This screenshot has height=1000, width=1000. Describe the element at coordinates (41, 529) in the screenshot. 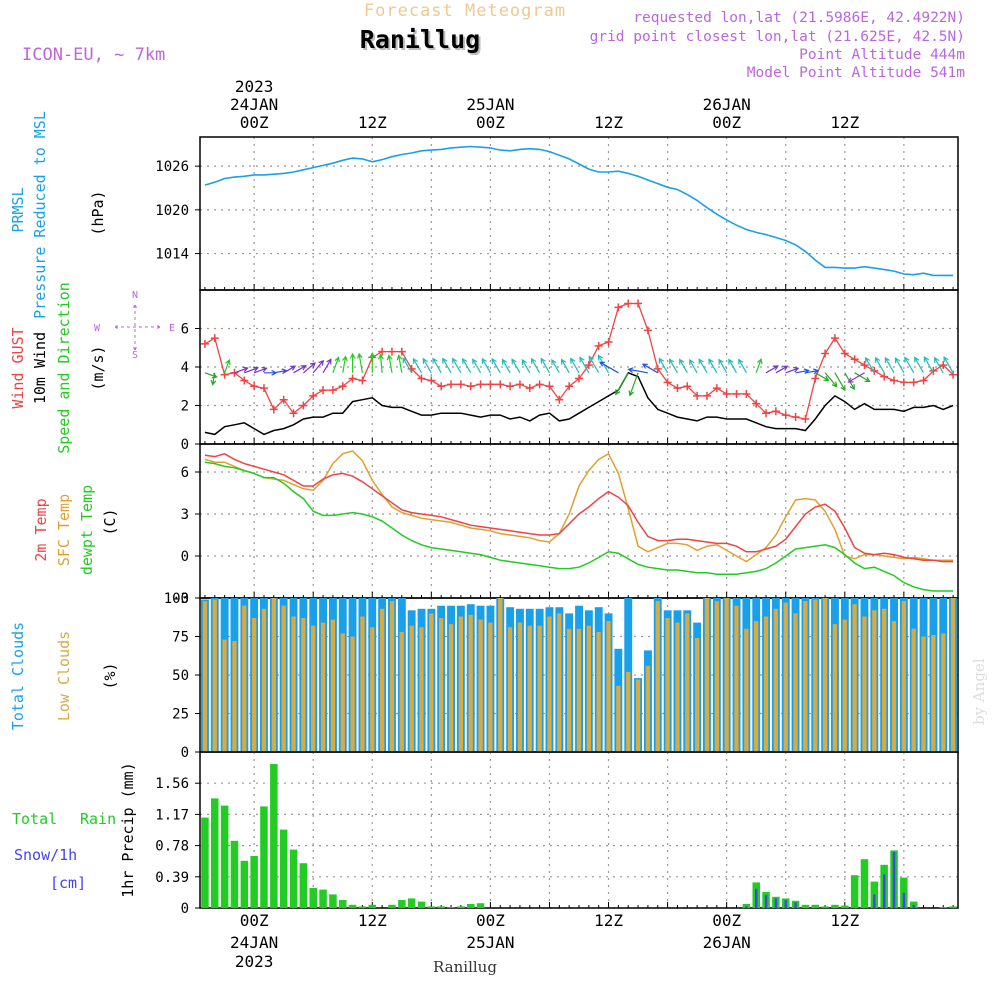

I see `2m-temp-label: 2m Temp` at that location.